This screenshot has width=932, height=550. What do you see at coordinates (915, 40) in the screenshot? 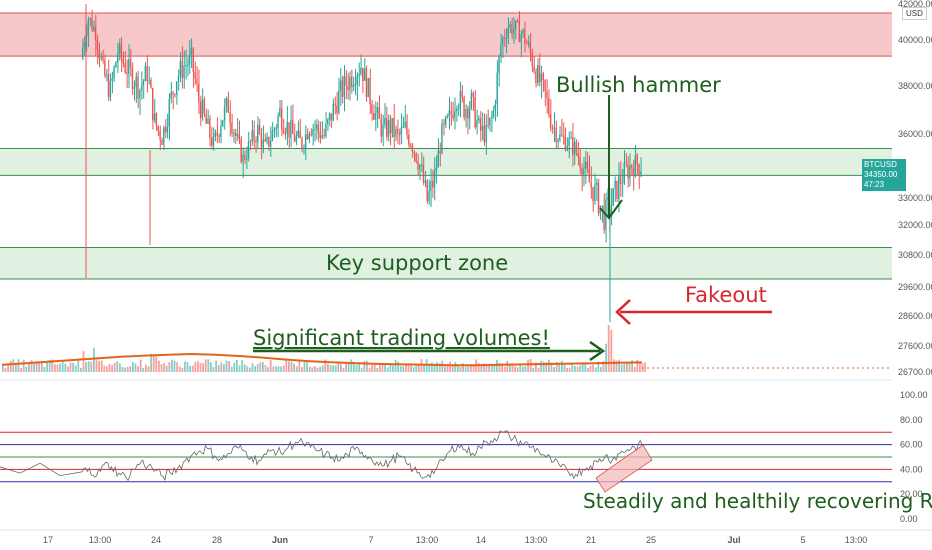
I see `price-tick-label: 40000.00` at bounding box center [915, 40].